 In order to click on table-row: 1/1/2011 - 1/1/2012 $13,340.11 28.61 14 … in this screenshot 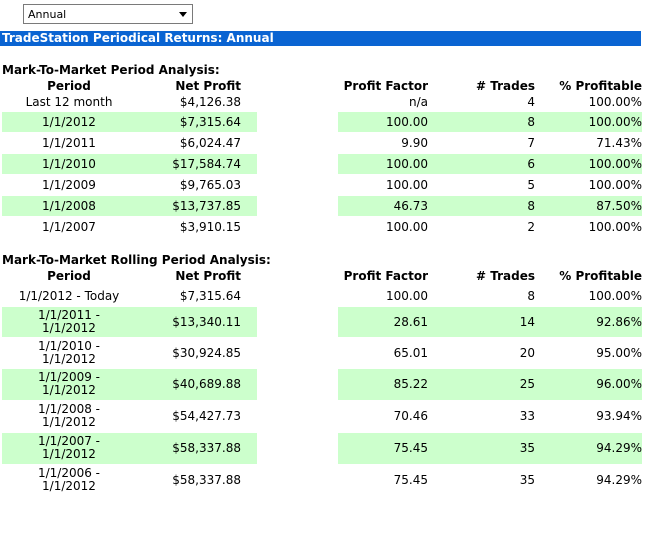, I will do `click(329, 322)`.